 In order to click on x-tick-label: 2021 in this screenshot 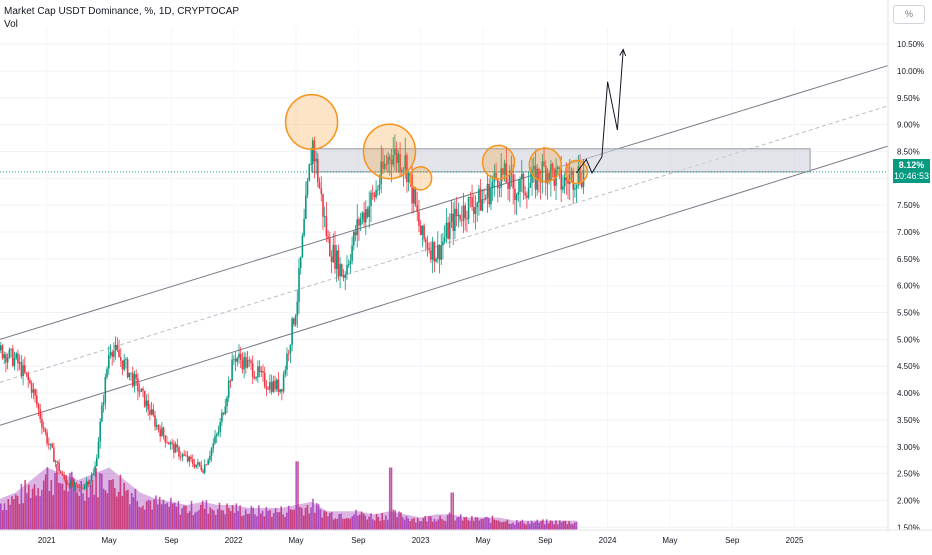, I will do `click(47, 540)`.